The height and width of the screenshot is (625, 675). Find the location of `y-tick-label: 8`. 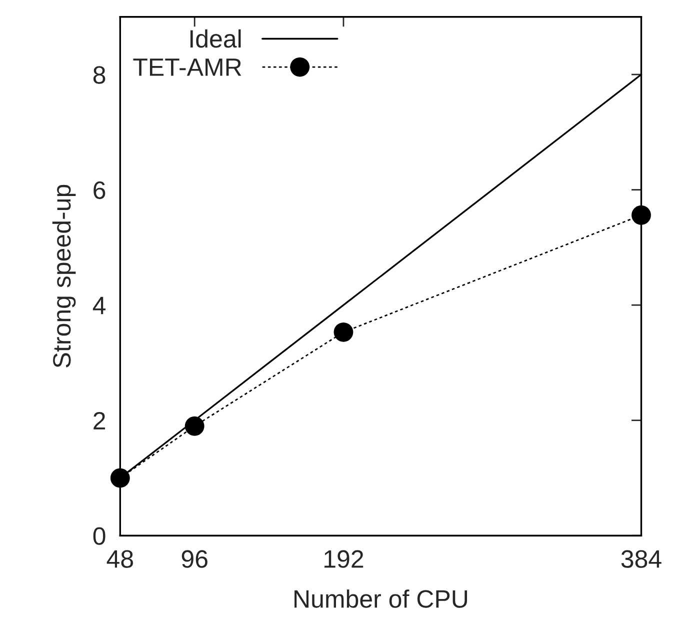

y-tick-label: 8 is located at coordinates (99, 75).